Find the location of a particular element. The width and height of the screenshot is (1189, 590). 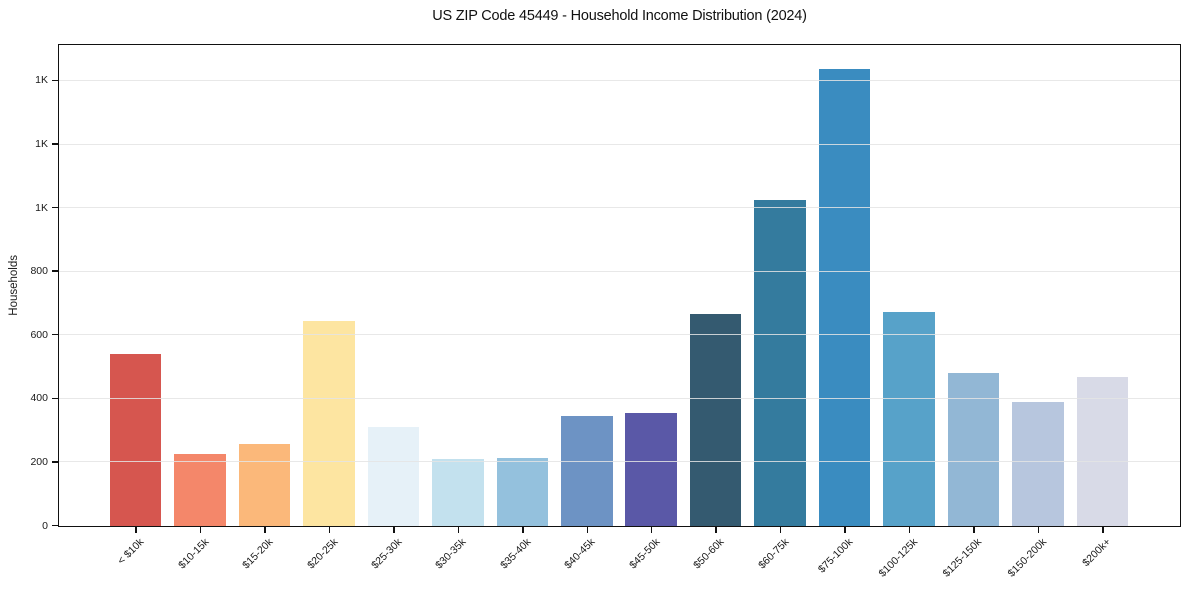

x-tick-label: $20-25k is located at coordinates (322, 554).